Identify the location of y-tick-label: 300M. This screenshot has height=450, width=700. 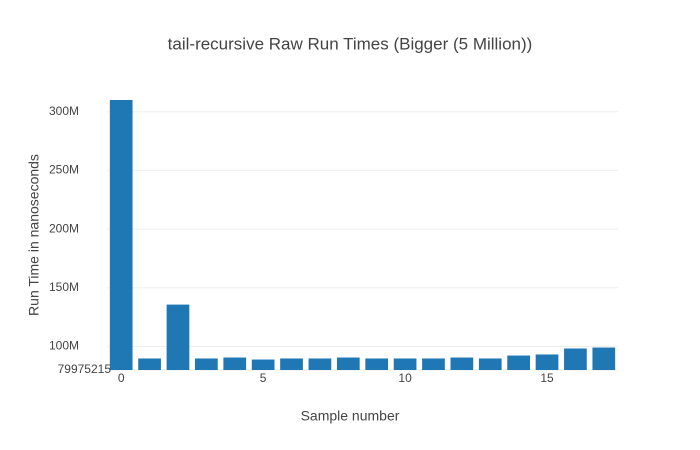
(64, 111).